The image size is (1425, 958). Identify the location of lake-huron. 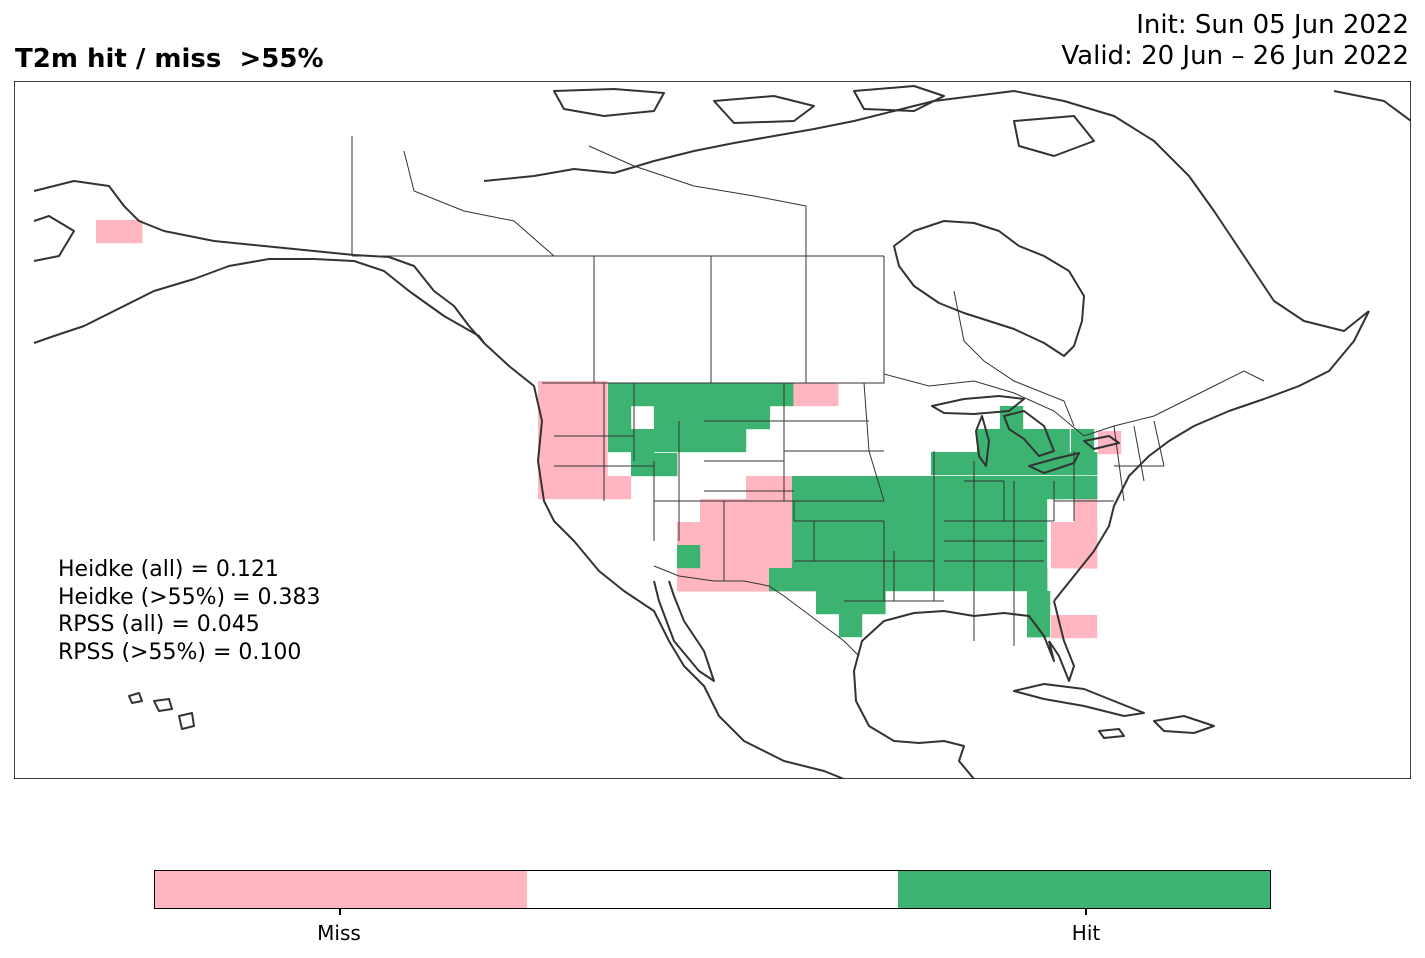
(1029, 433).